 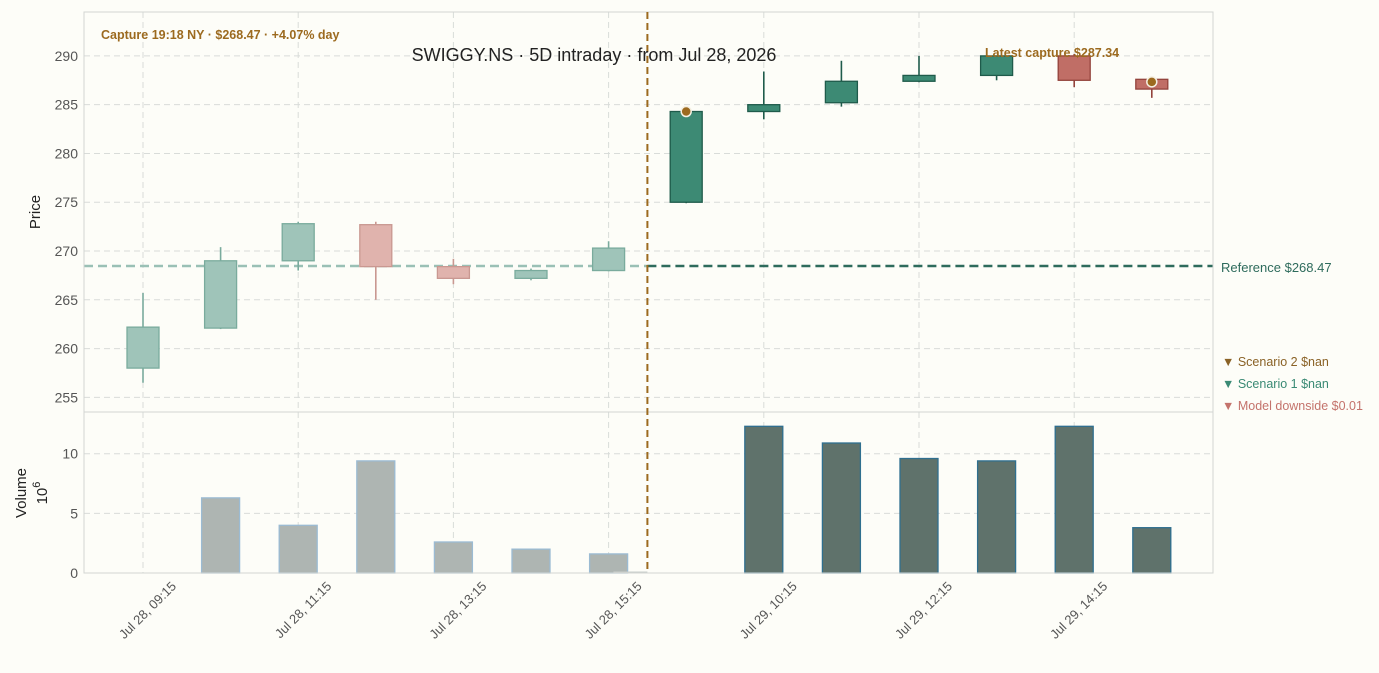 I want to click on latest-marker, so click(x=1152, y=82).